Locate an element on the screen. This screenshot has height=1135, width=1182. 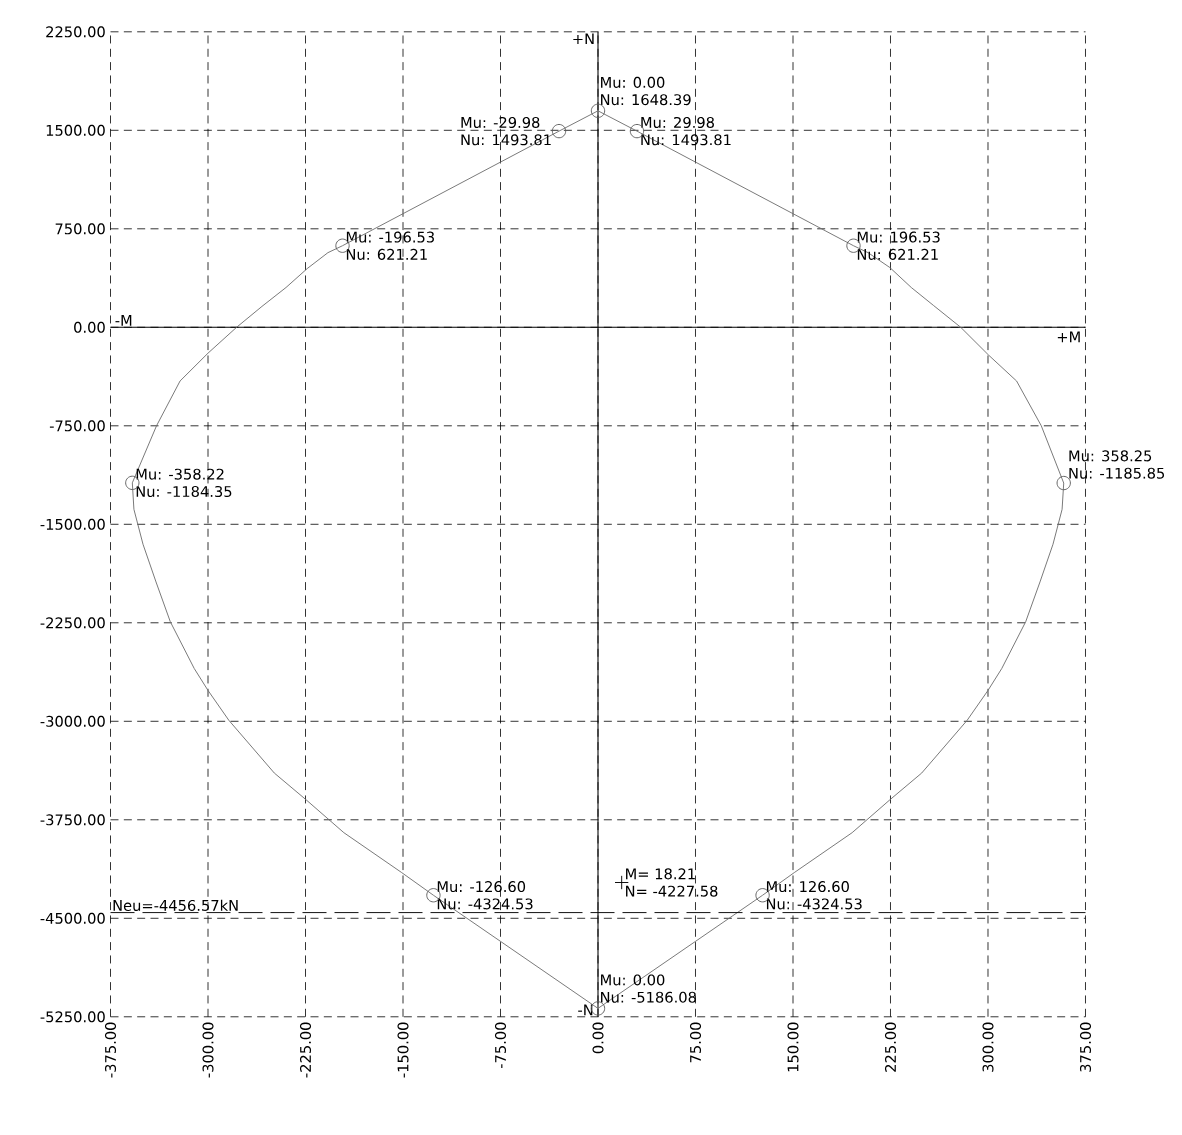
annotation: Mu: -196.53 is located at coordinates (390, 237).